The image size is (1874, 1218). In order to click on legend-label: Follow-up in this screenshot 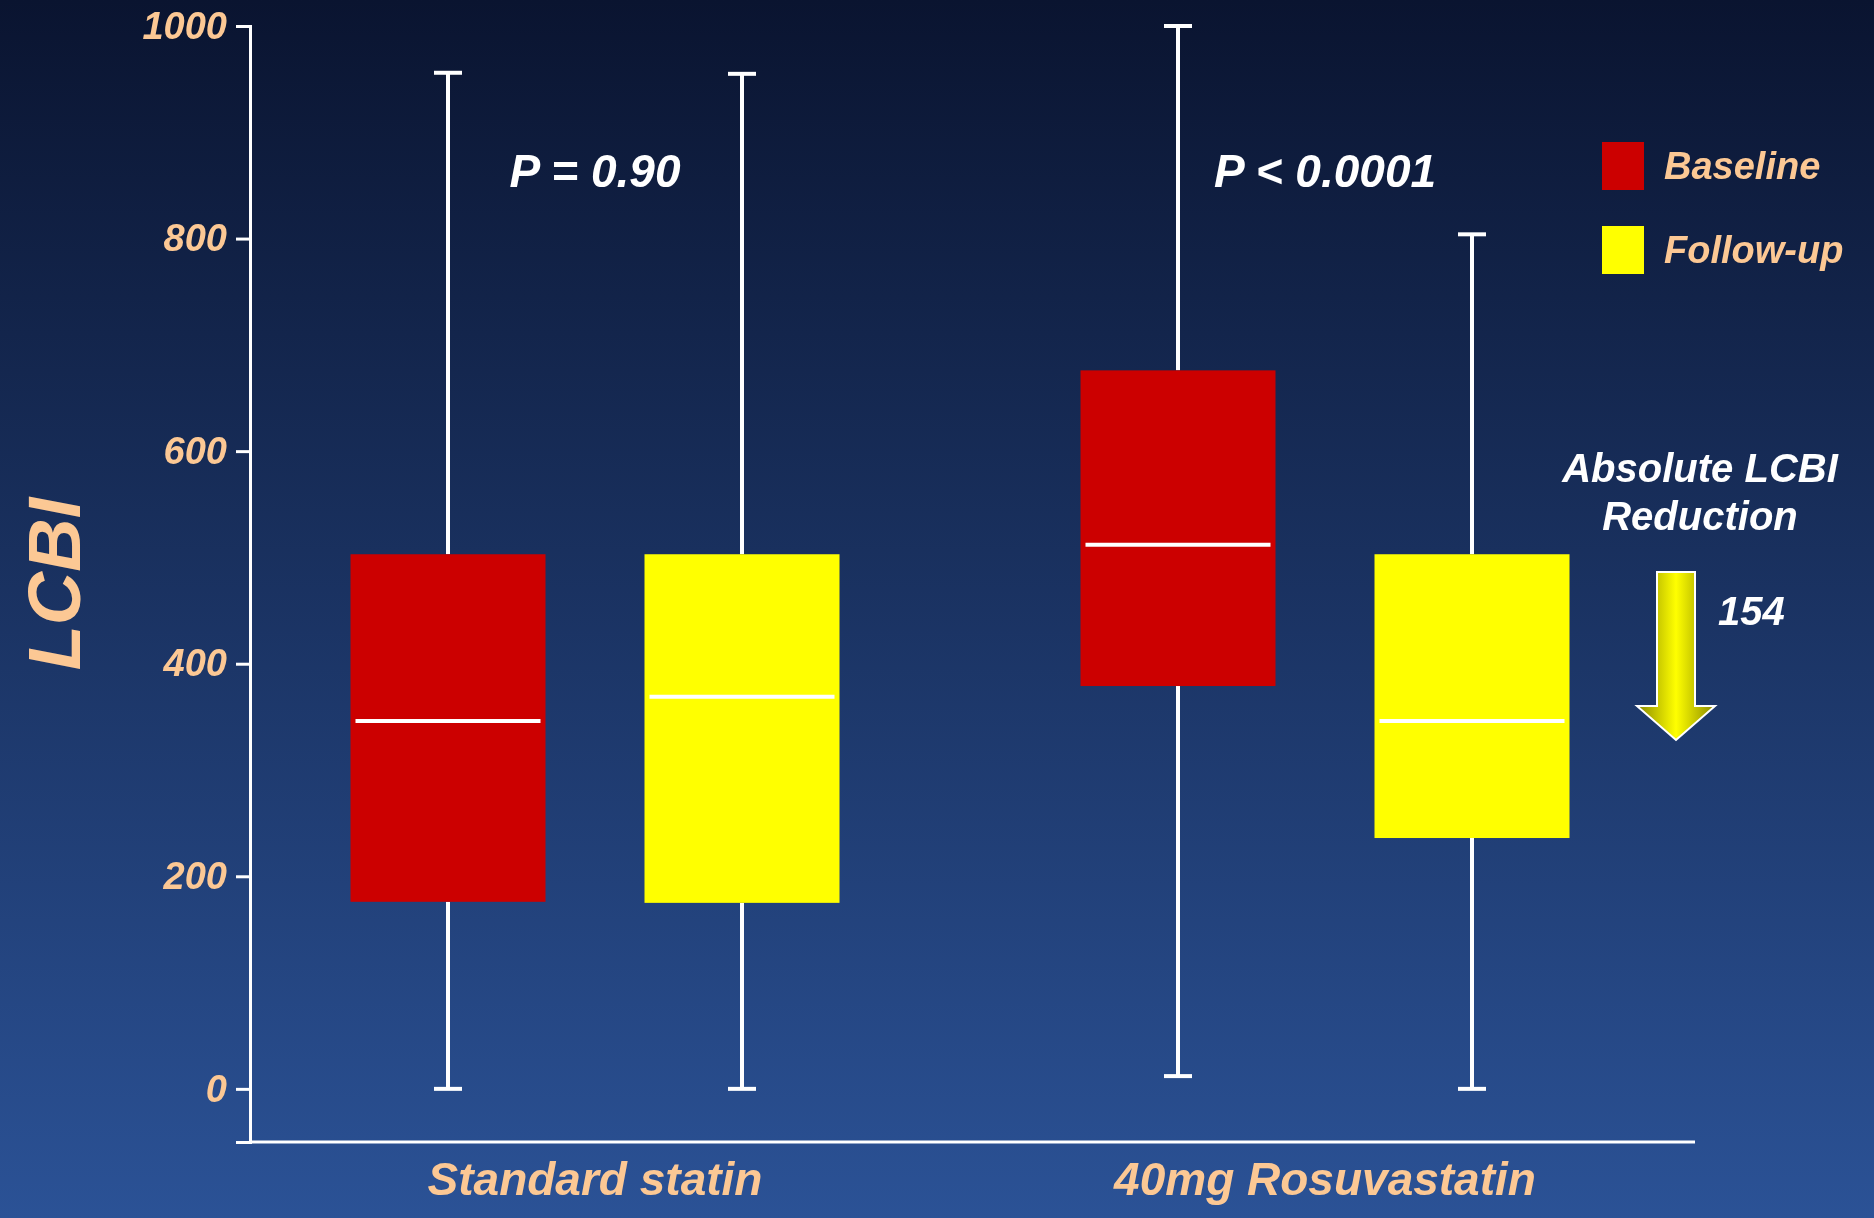, I will do `click(1754, 250)`.